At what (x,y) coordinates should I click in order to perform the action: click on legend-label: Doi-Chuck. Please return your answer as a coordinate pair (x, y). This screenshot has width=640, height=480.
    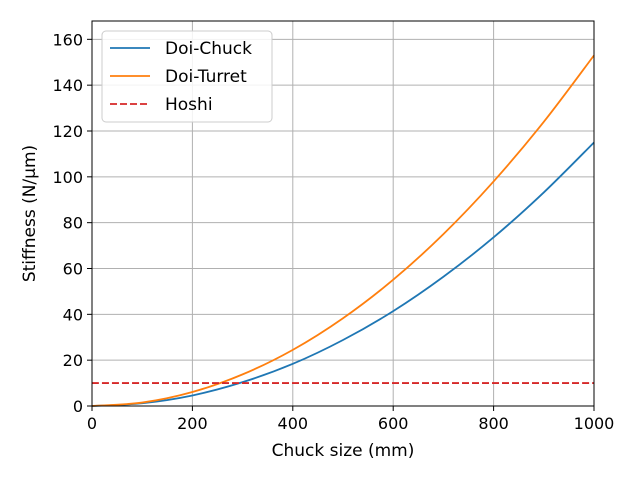
    Looking at the image, I should click on (208, 49).